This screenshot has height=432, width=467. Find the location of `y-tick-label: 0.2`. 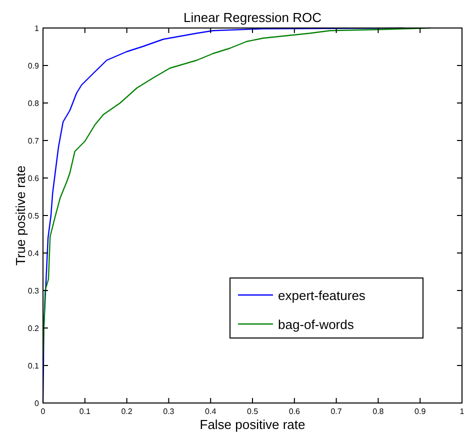

y-tick-label: 0.2 is located at coordinates (34, 328).